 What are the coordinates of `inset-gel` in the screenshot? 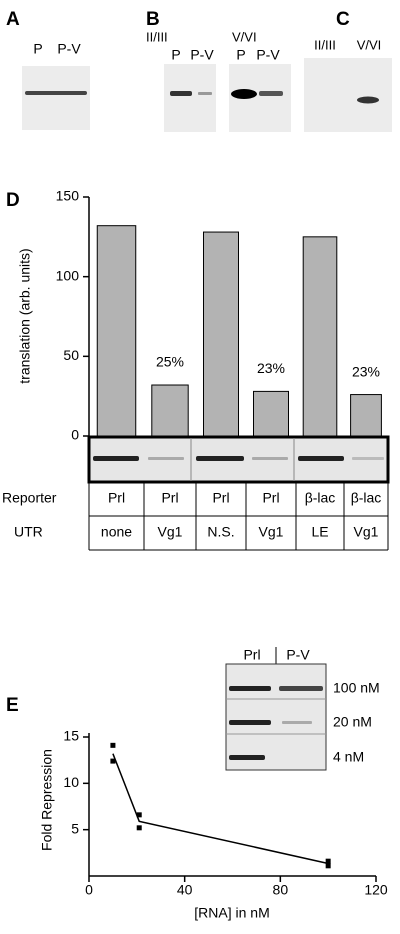 It's located at (276, 717).